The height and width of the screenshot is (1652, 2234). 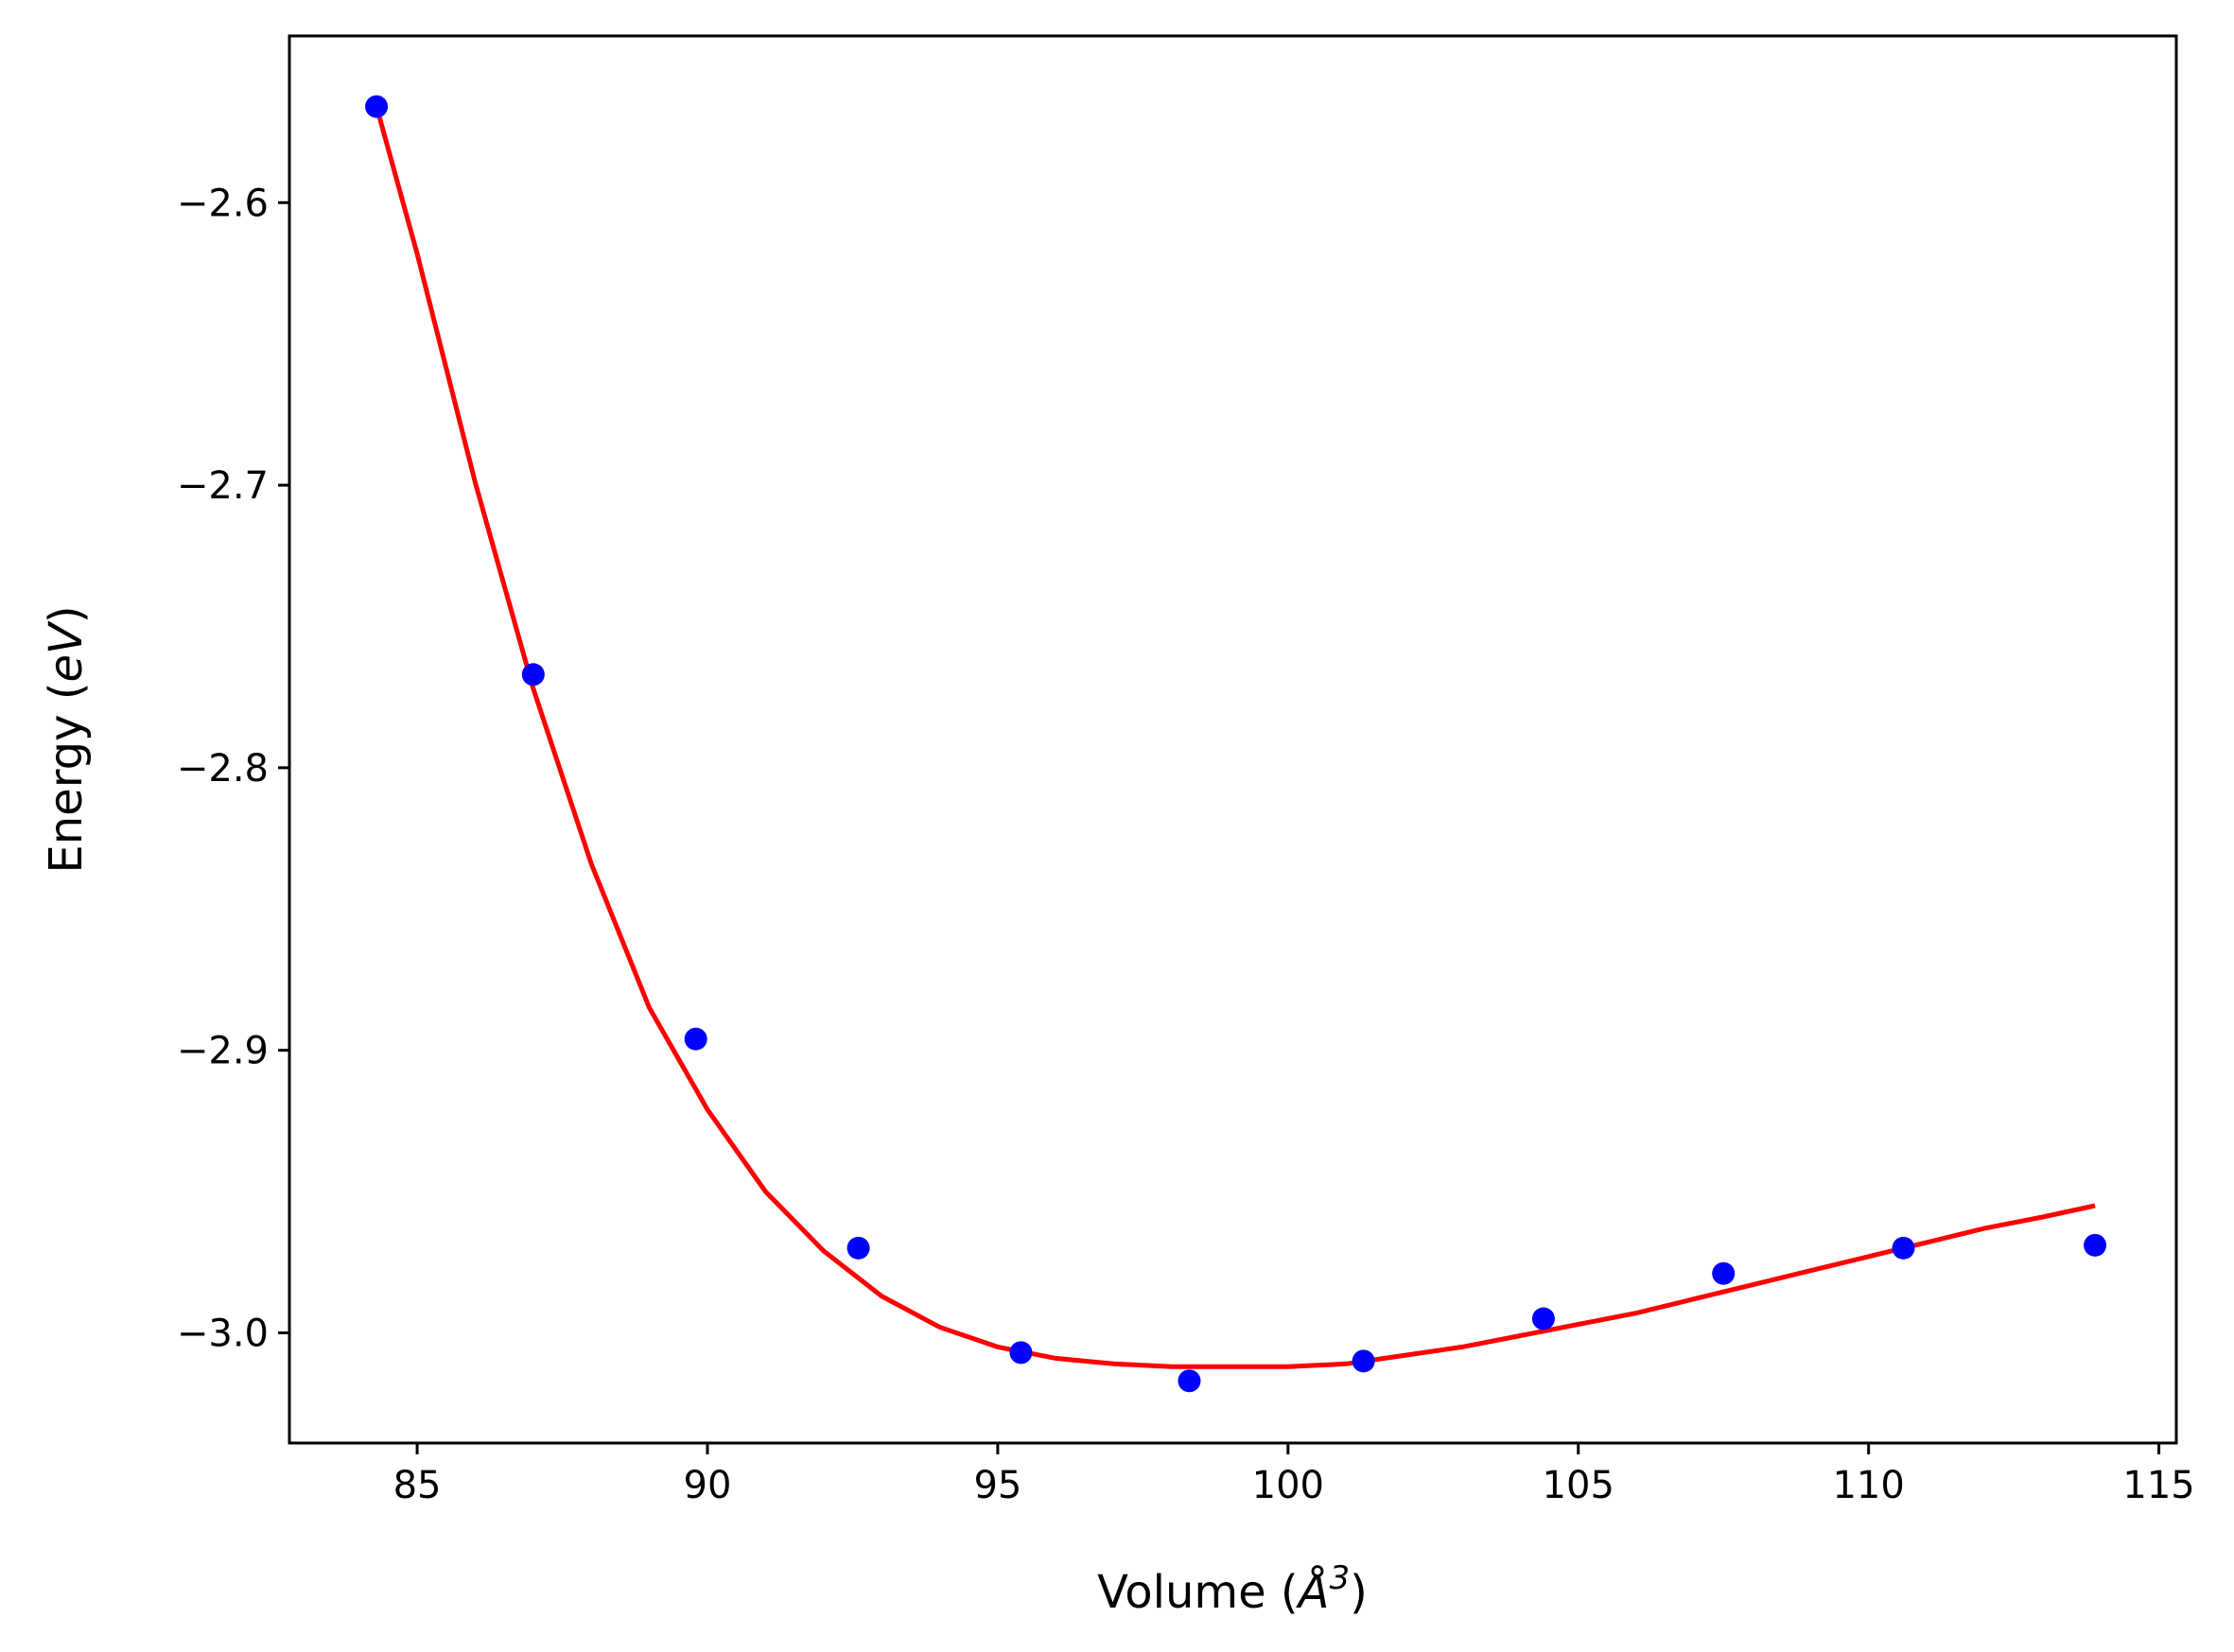 What do you see at coordinates (418, 1486) in the screenshot?
I see `x-tick-label: 85` at bounding box center [418, 1486].